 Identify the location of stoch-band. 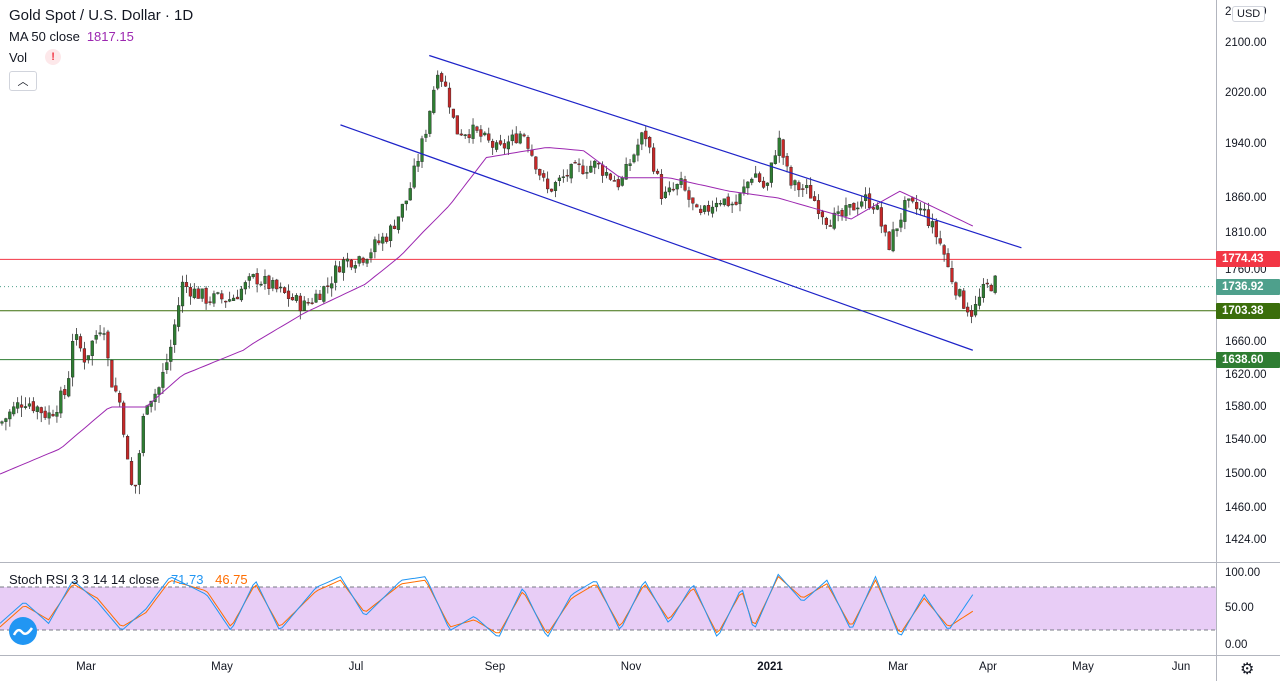
(608, 608).